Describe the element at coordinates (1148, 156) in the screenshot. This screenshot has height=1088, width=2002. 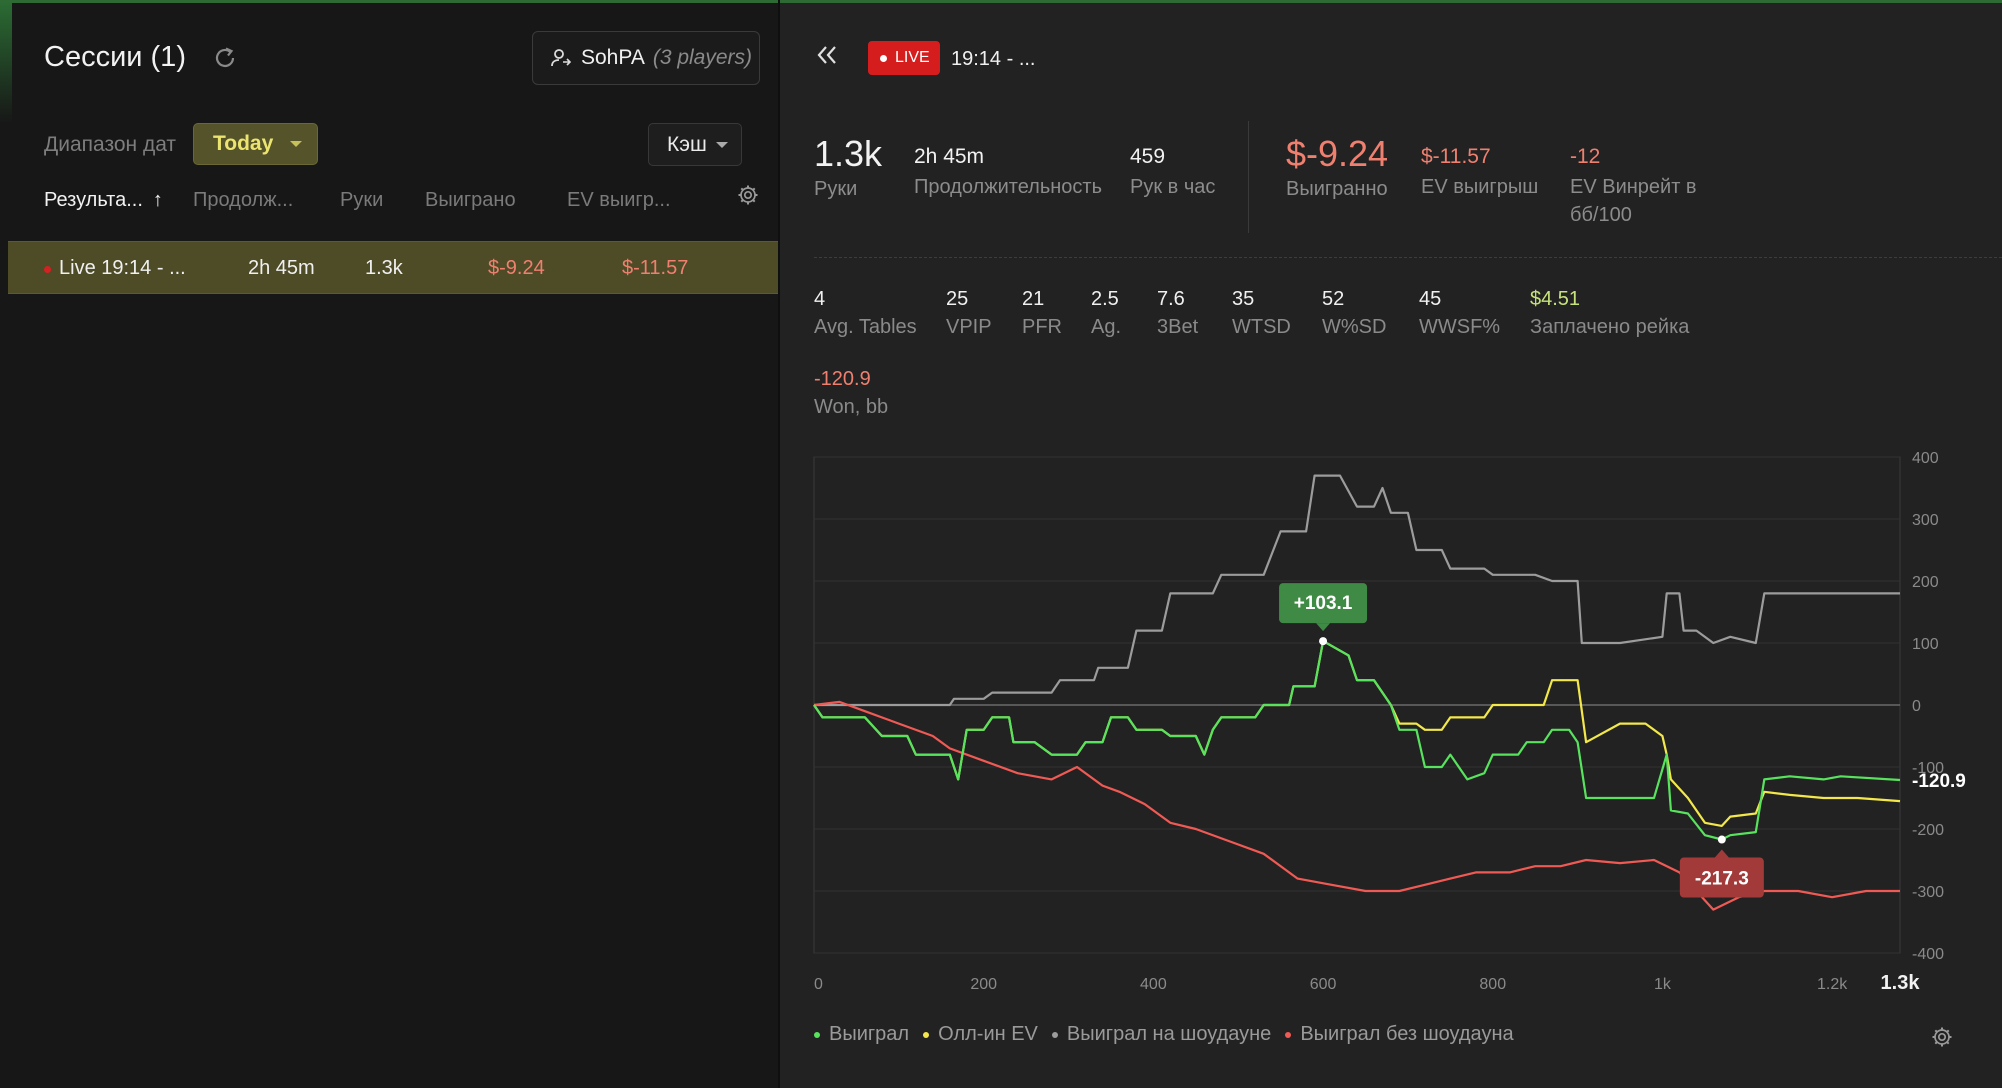
I see `summary-value: 459` at that location.